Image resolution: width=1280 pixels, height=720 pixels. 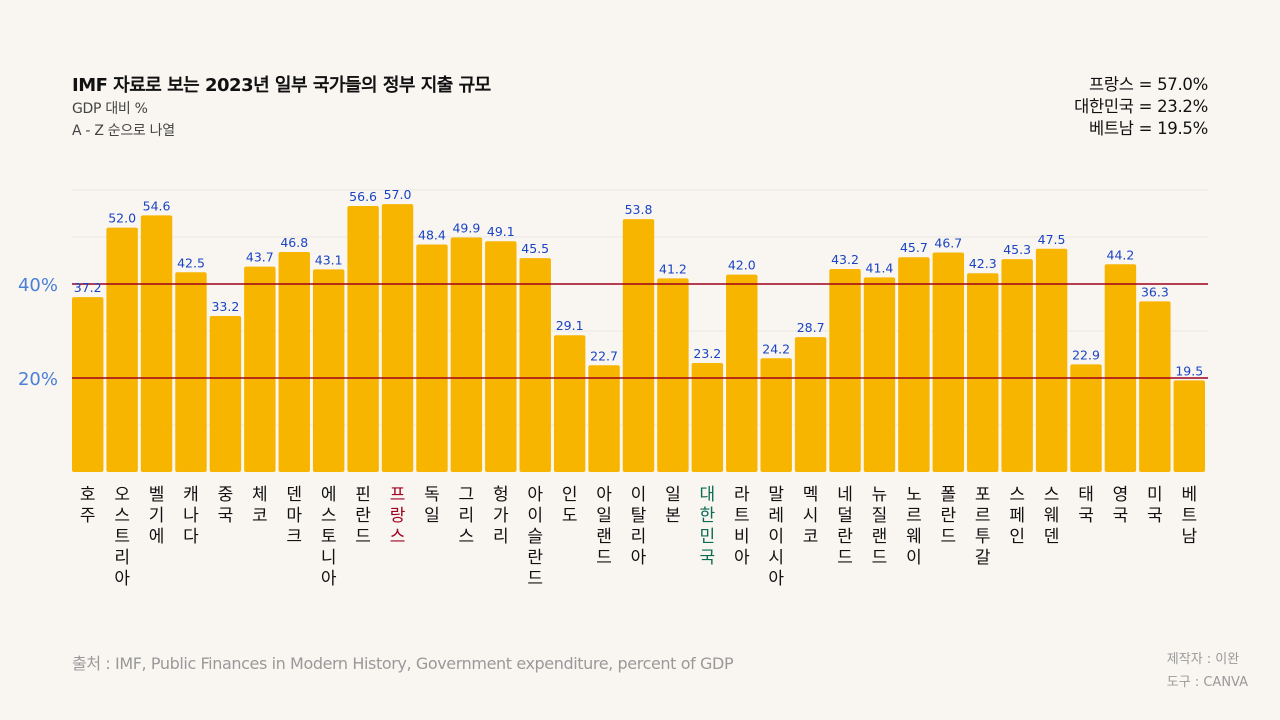 What do you see at coordinates (535, 248) in the screenshot?
I see `value-label: 45.5` at bounding box center [535, 248].